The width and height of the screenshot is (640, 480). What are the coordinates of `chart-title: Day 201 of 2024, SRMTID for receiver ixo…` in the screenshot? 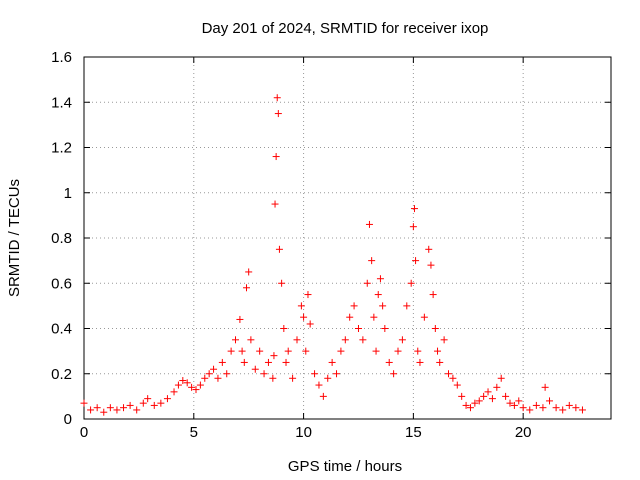 It's located at (345, 28).